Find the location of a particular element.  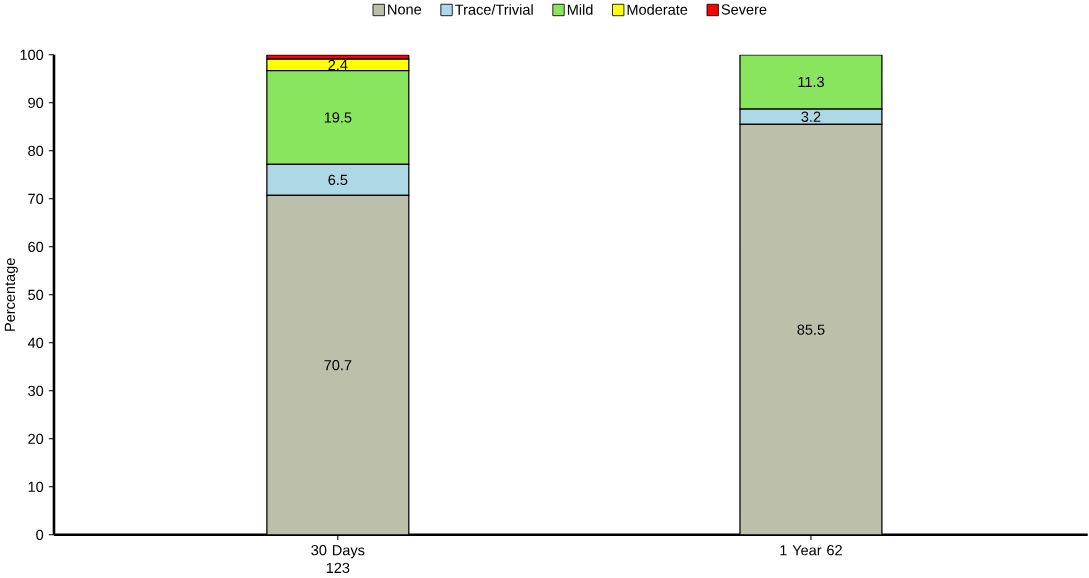

y-tick-label: 90 is located at coordinates (36, 103).